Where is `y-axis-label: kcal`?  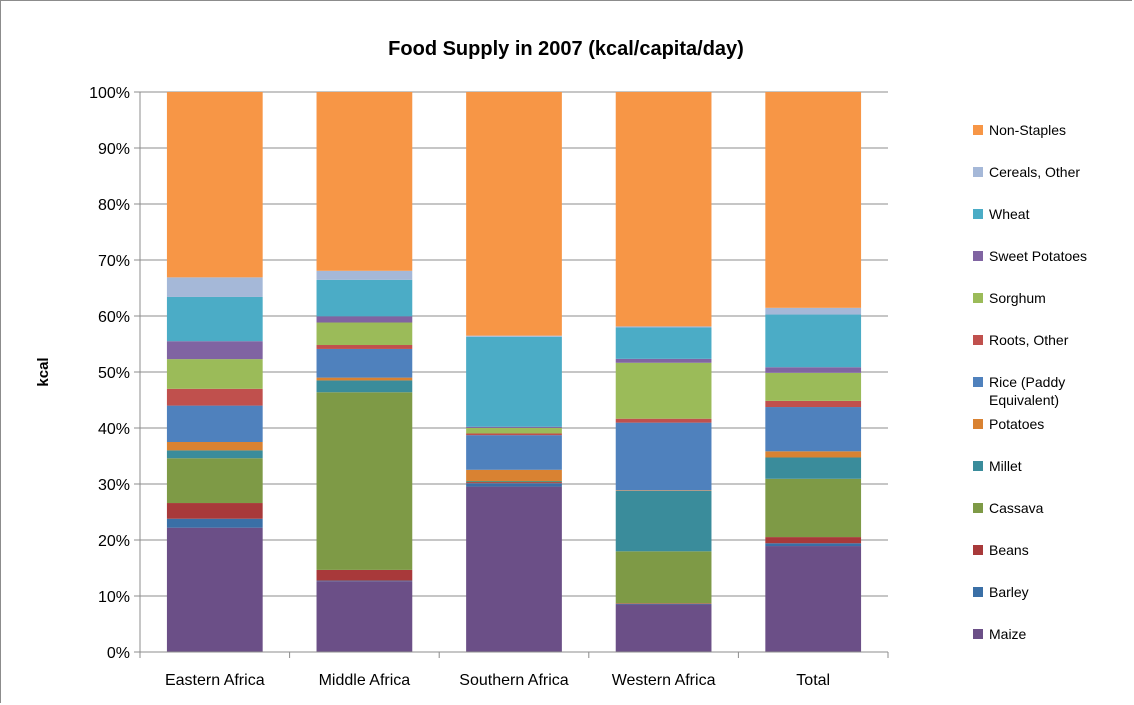 y-axis-label: kcal is located at coordinates (43, 371).